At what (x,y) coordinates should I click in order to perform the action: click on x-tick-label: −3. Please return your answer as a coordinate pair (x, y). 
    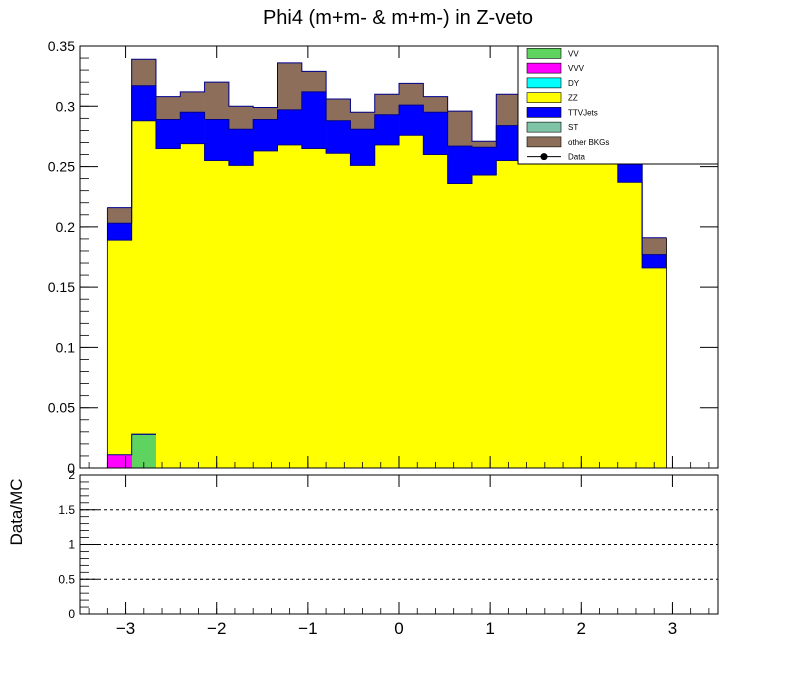
    Looking at the image, I should click on (125, 628).